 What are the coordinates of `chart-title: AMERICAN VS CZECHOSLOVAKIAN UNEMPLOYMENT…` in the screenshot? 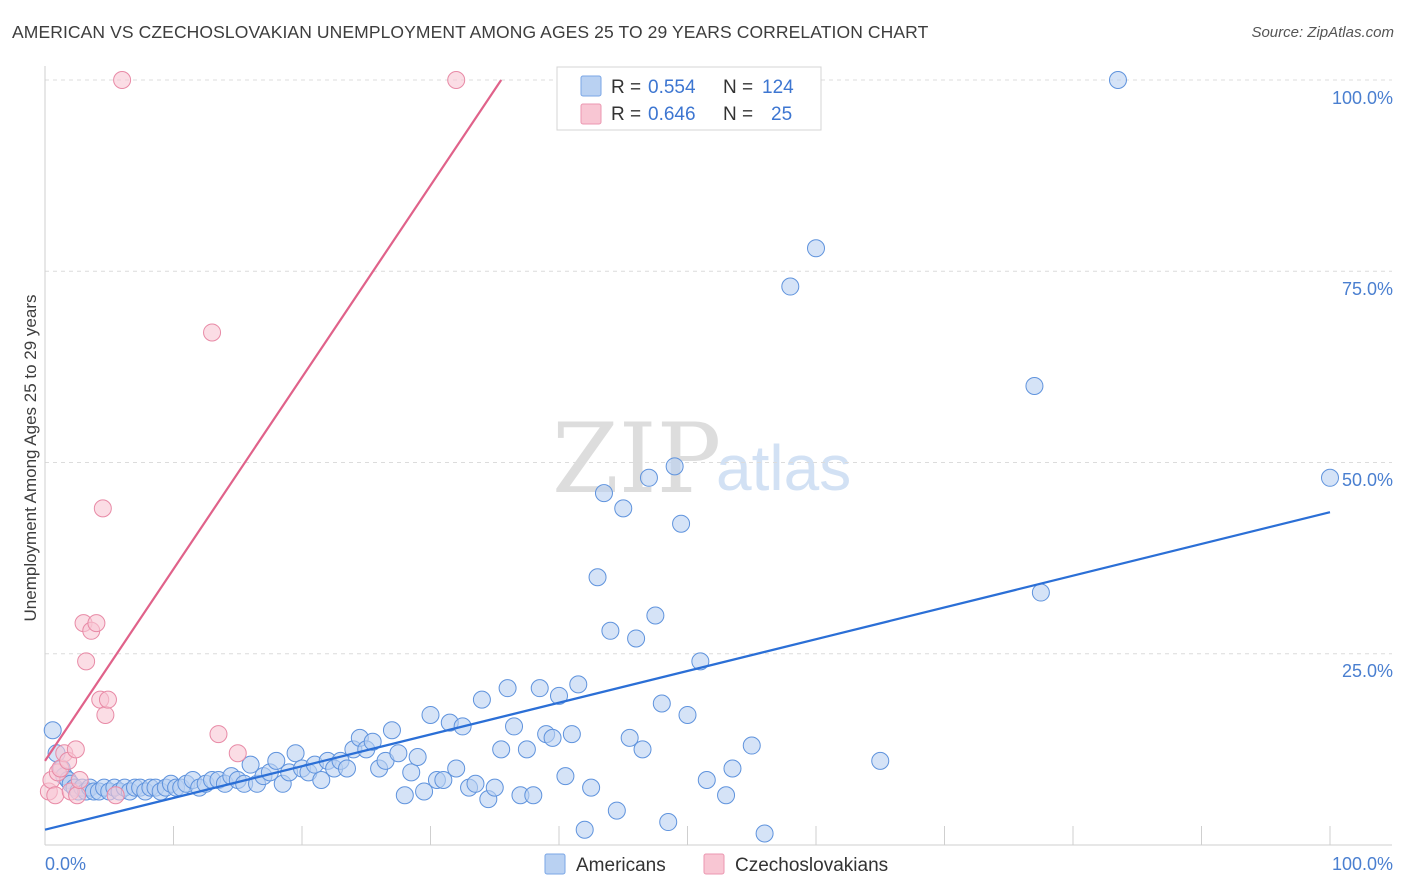 It's located at (470, 32).